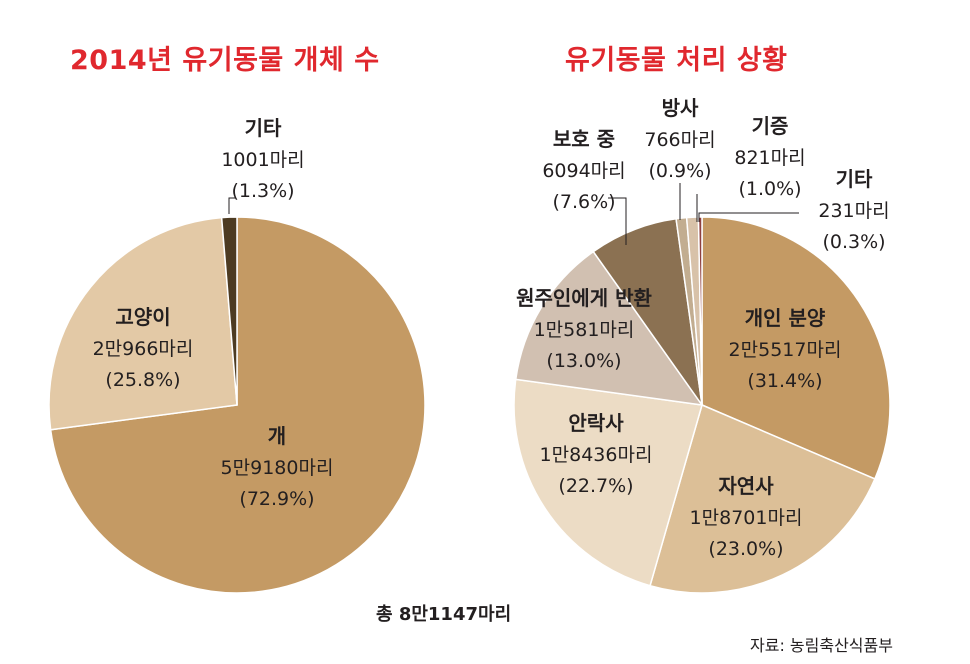 The height and width of the screenshot is (664, 970). Describe the element at coordinates (596, 423) in the screenshot. I see `slice-label-name-1-2: 안락사` at that location.